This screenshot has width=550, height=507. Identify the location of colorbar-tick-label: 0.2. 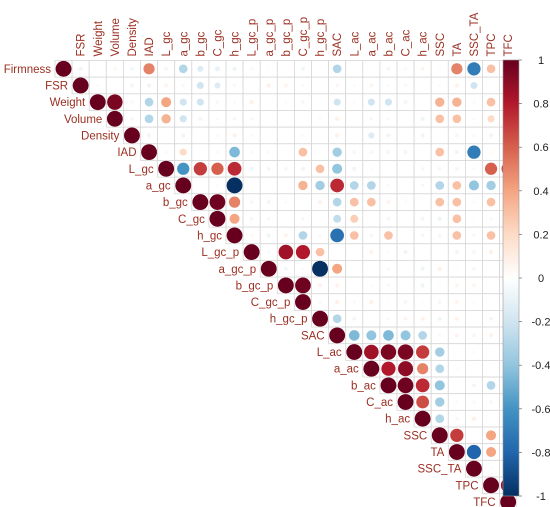
(540, 235).